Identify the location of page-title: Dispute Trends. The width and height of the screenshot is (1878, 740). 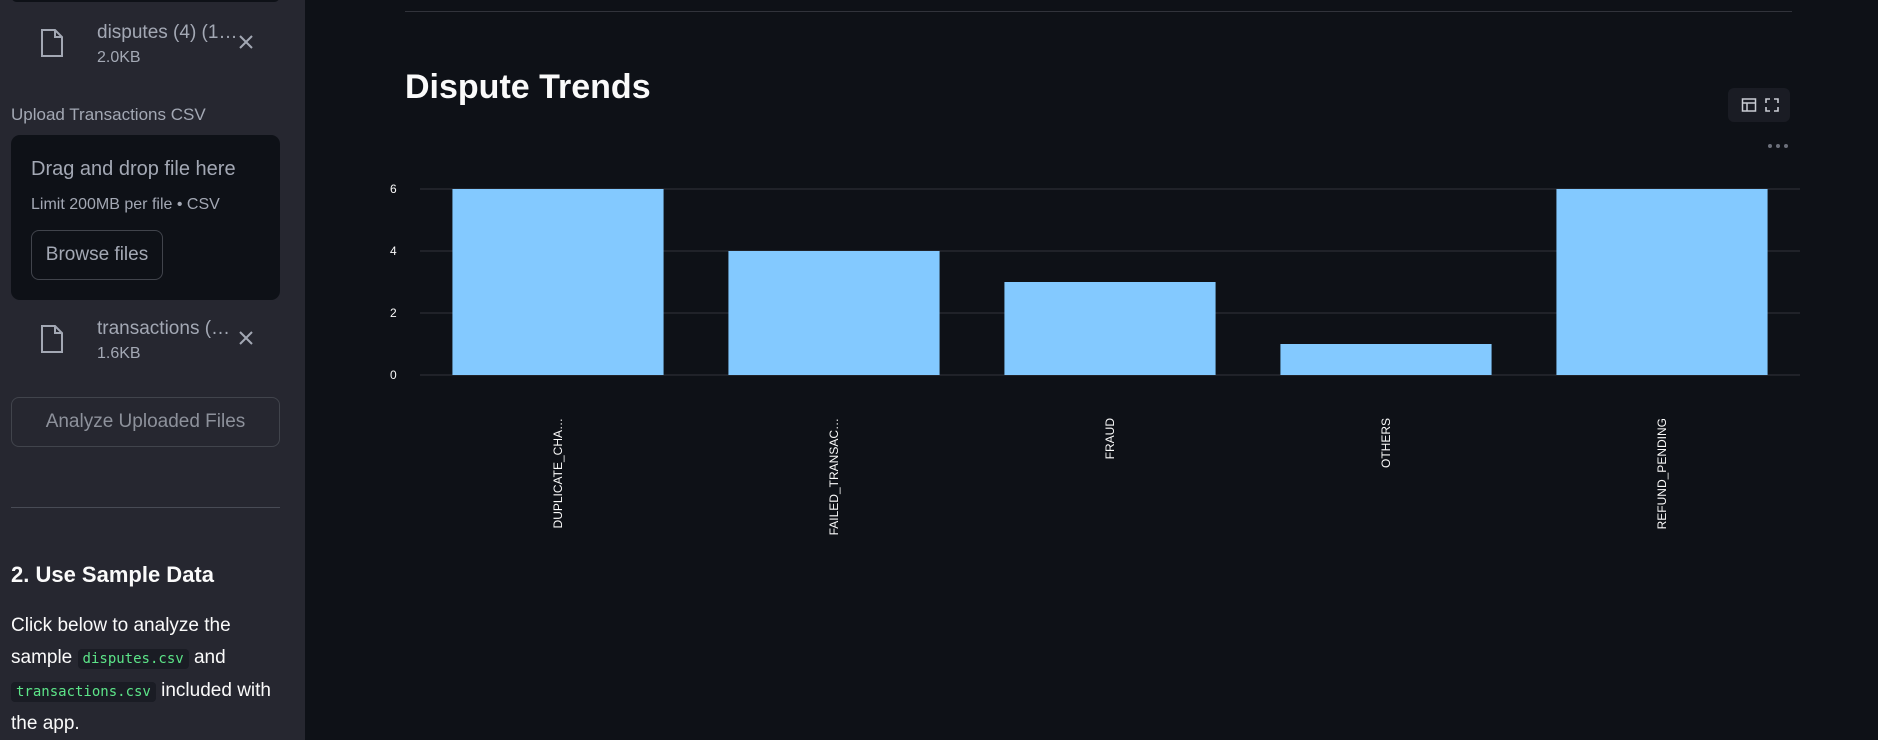
(528, 87).